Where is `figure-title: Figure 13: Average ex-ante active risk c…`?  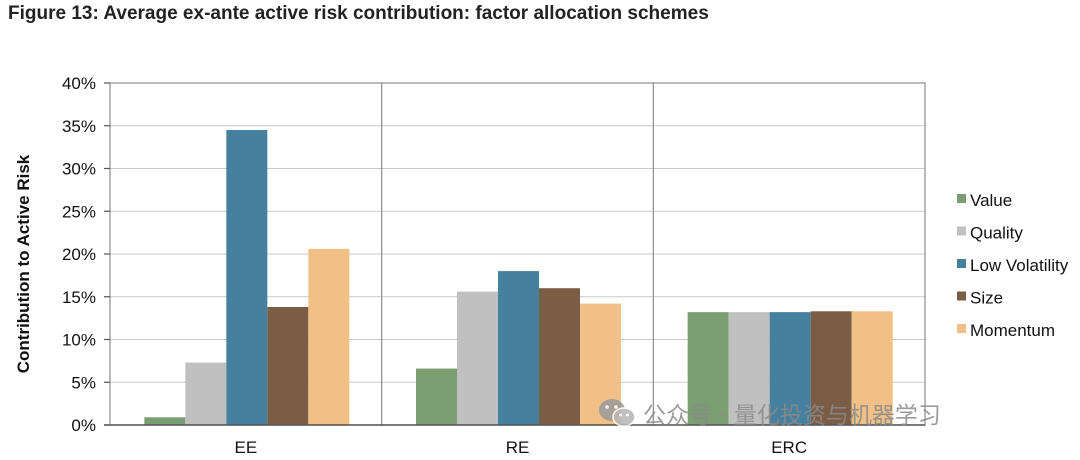
figure-title: Figure 13: Average ex-ante active risk c… is located at coordinates (358, 13).